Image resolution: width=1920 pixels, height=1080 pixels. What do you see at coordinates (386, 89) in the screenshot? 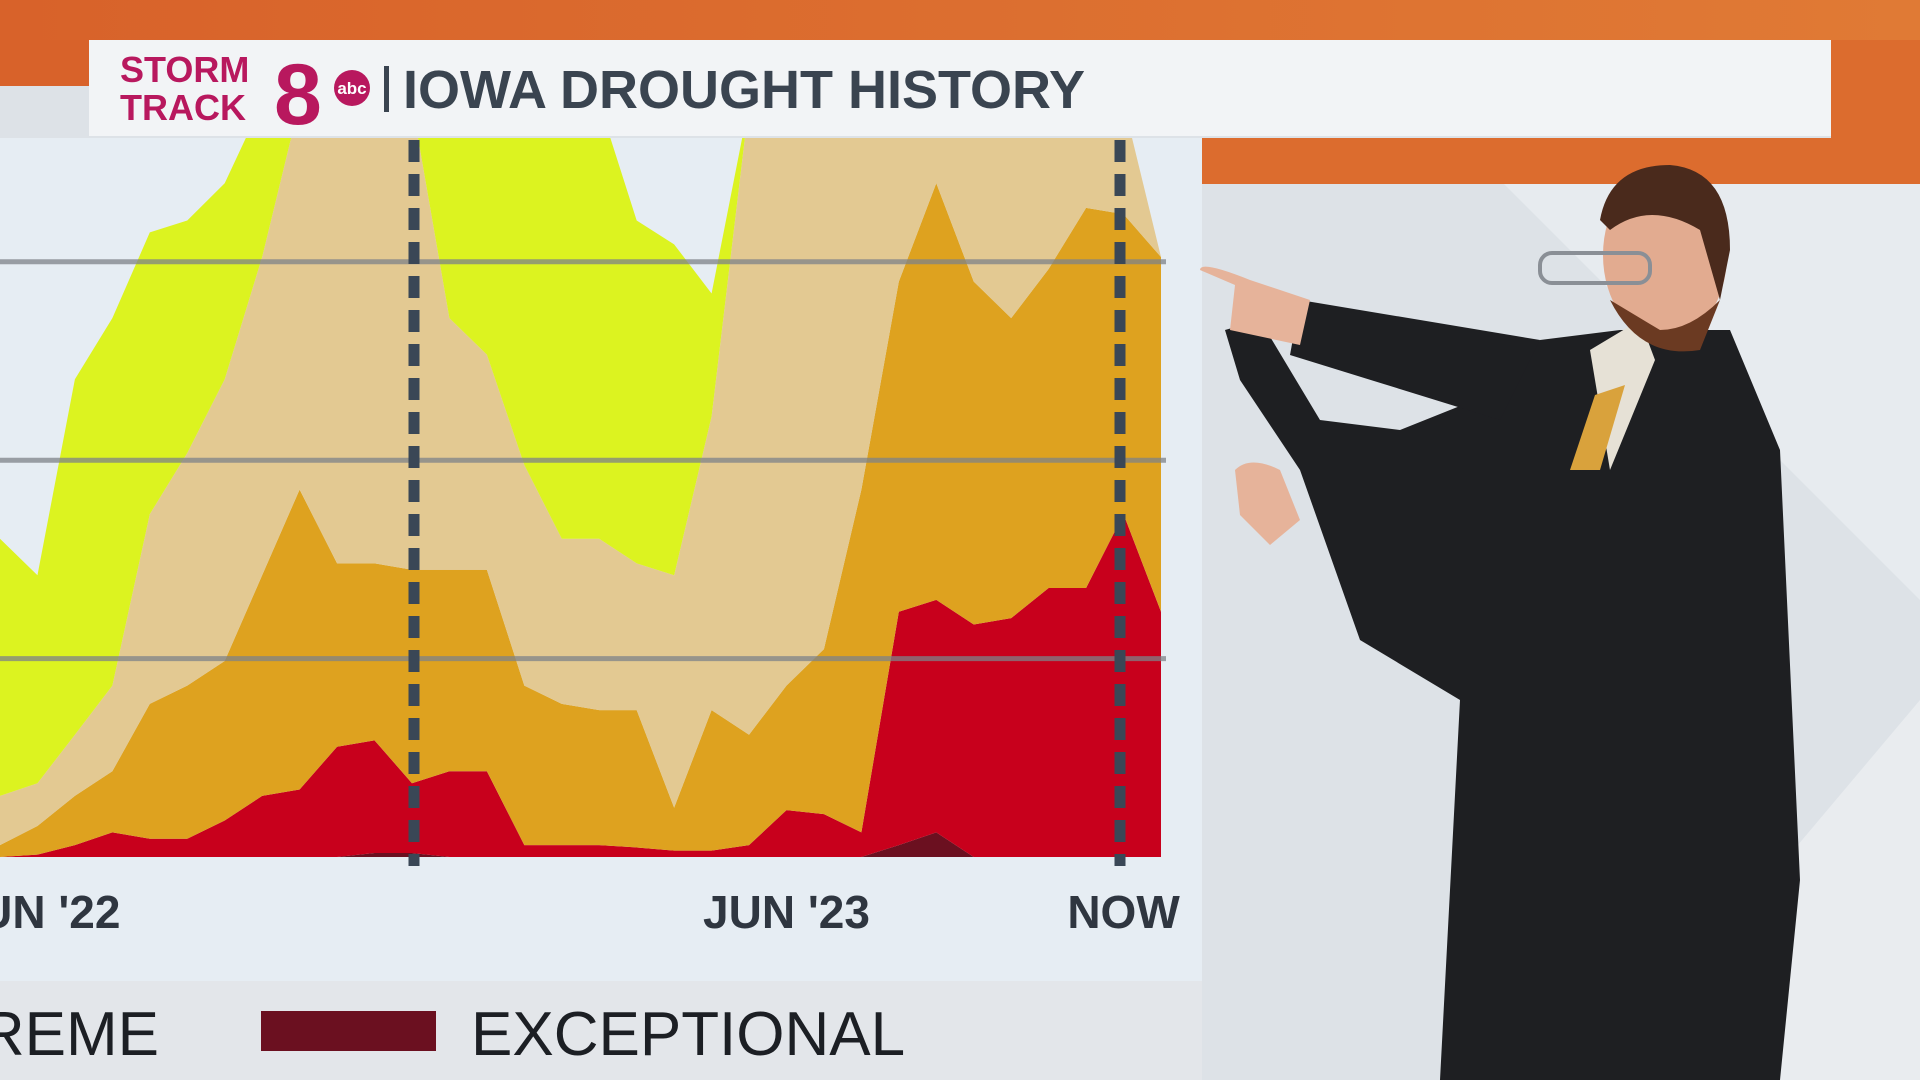
I see `title-separator` at bounding box center [386, 89].